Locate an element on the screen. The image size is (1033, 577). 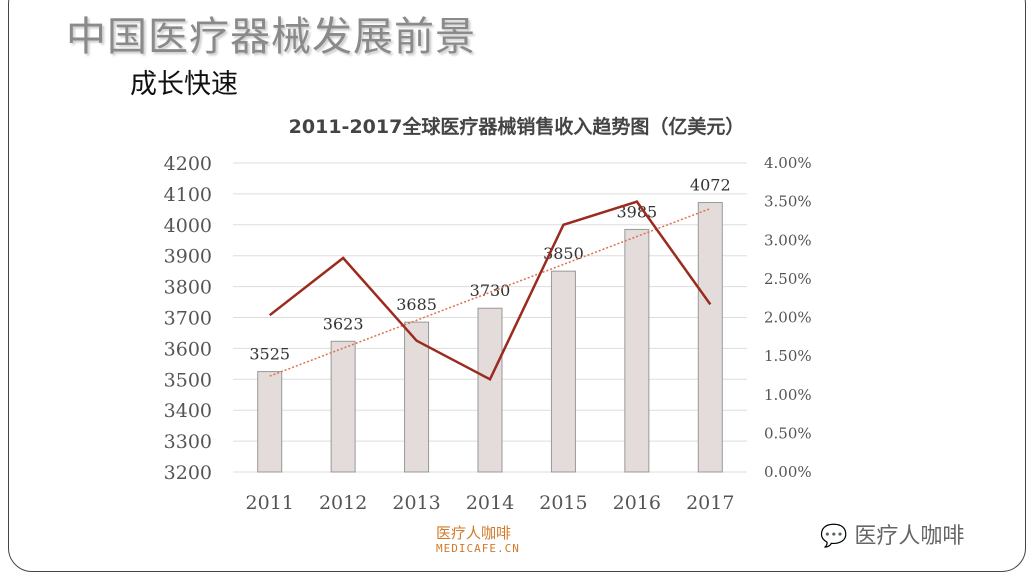
y2-tick-label: 4.00% is located at coordinates (788, 163).